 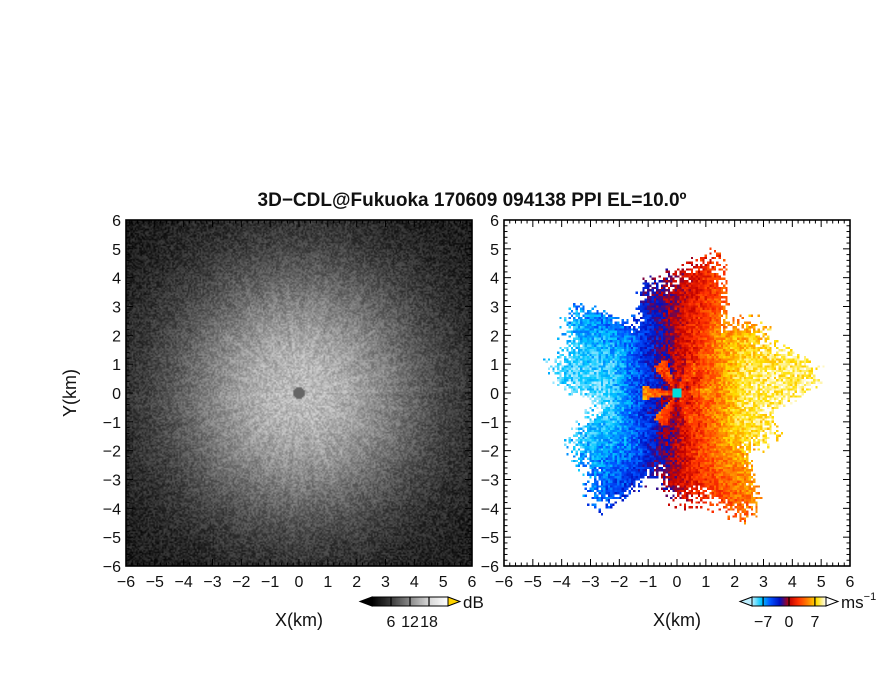 I want to click on velocity-colorbar: −7 0 7 ms−1, so click(x=807, y=611).